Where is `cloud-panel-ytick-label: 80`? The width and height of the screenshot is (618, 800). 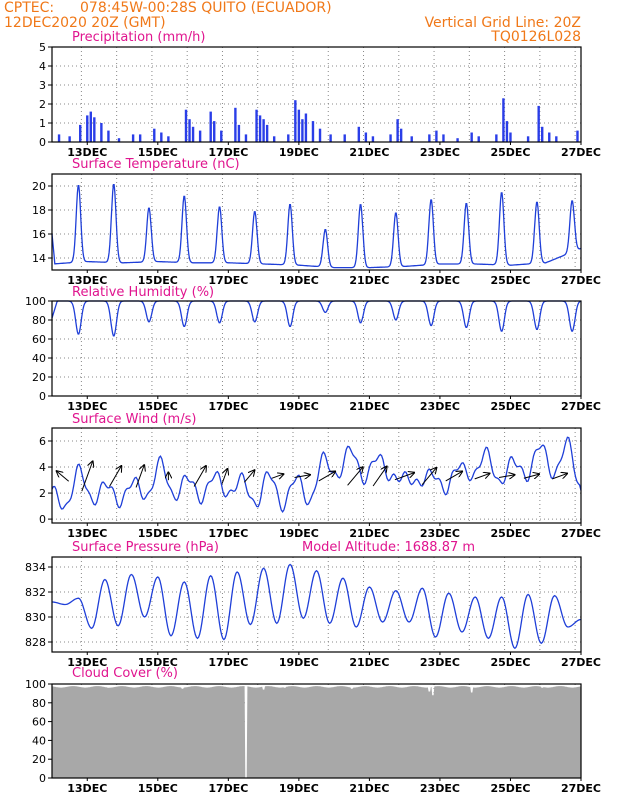 cloud-panel-ytick-label: 80 is located at coordinates (39, 703).